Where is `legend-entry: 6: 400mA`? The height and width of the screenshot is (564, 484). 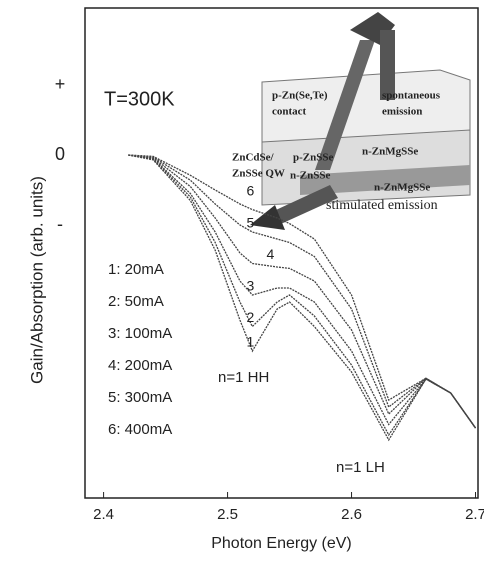 legend-entry: 6: 400mA is located at coordinates (140, 429).